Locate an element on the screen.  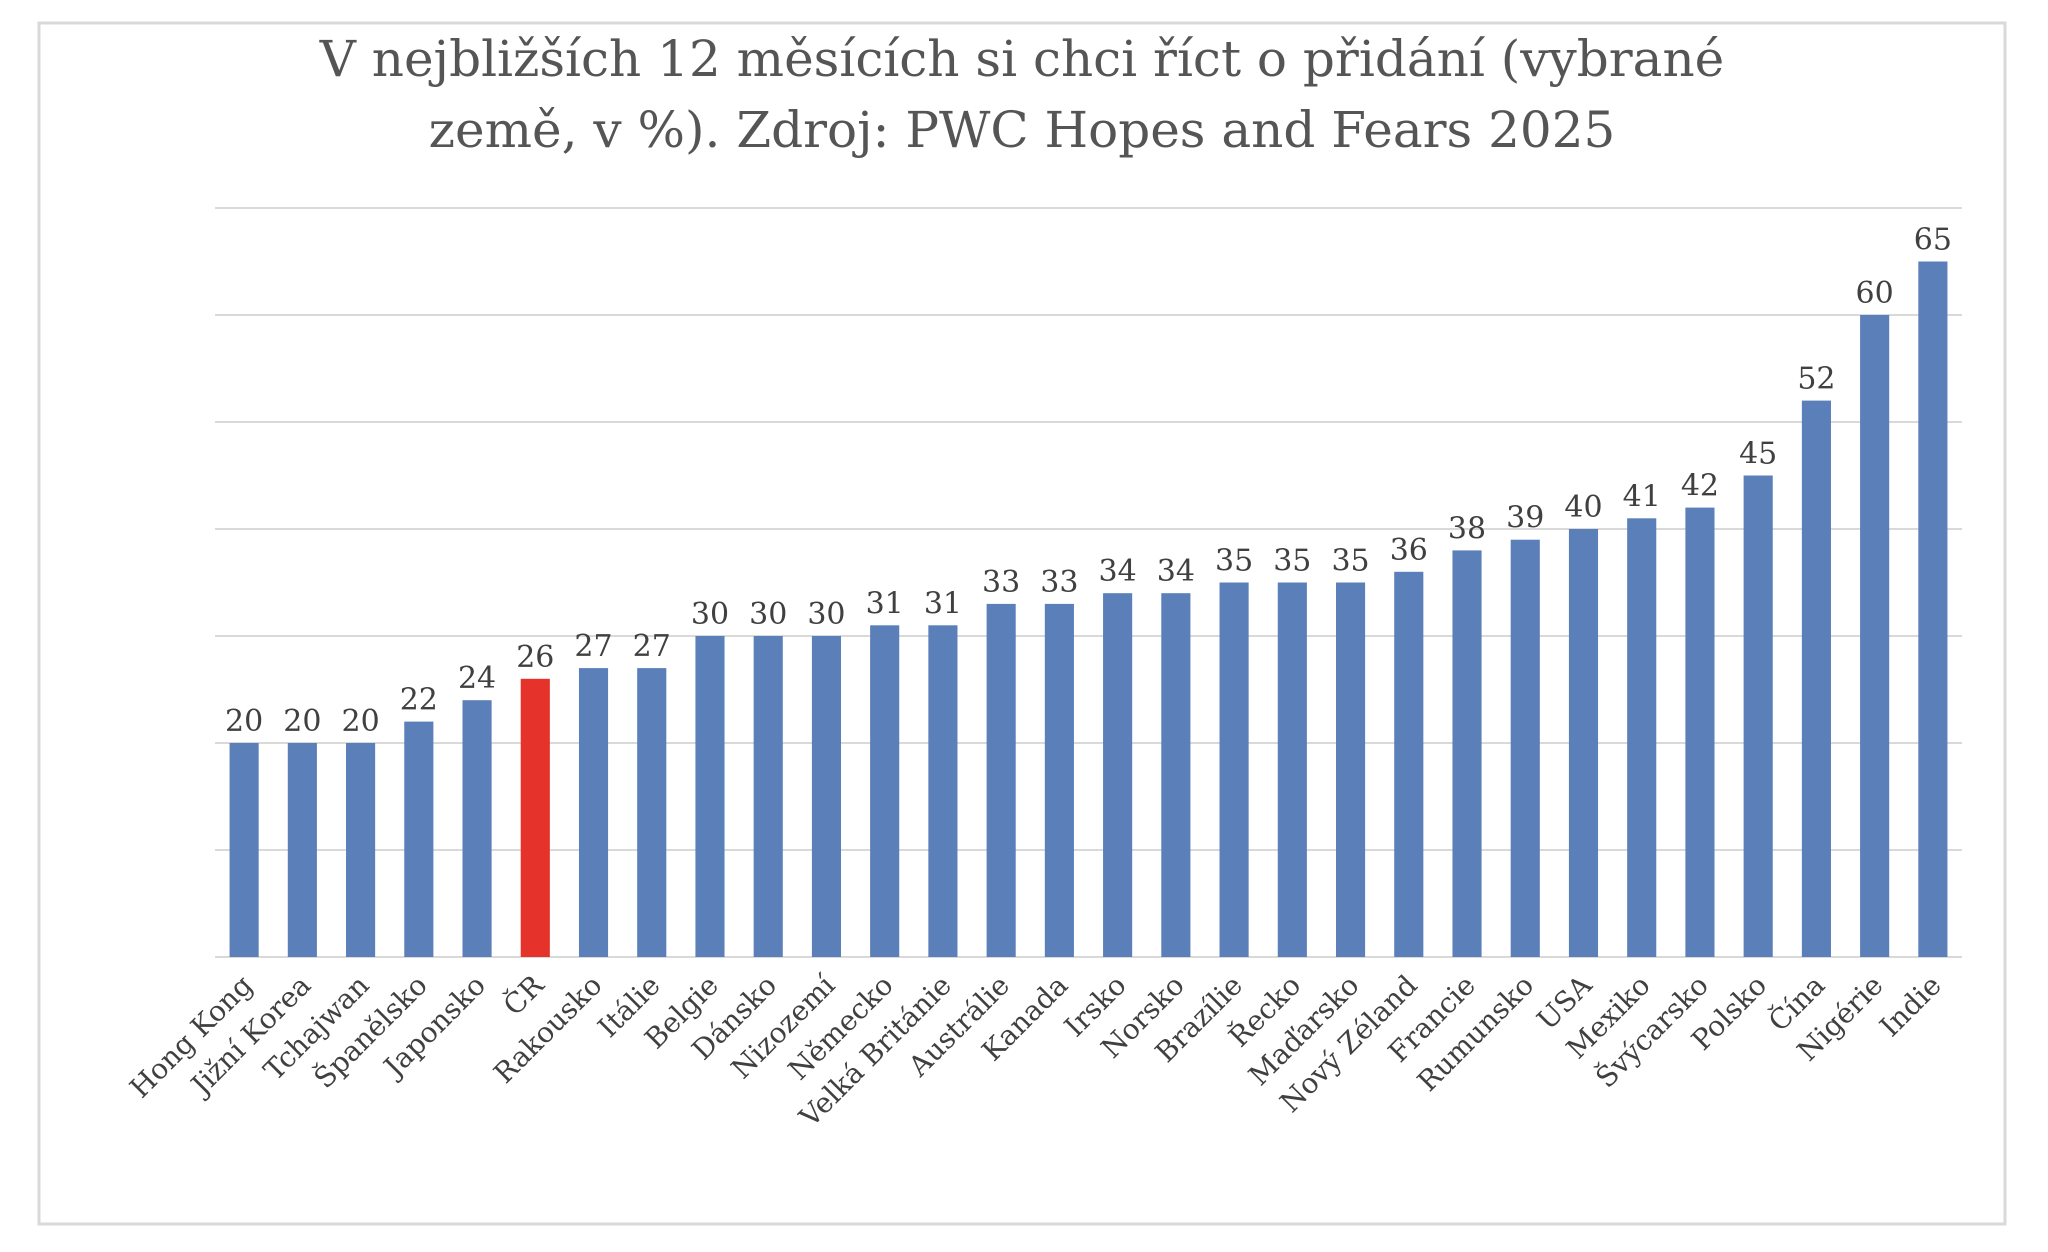
value-label: 22 is located at coordinates (419, 700).